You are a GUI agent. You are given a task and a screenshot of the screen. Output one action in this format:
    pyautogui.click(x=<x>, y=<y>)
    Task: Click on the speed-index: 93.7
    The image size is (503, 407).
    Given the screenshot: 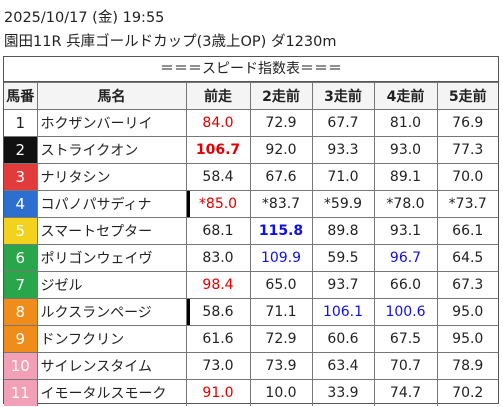 What is the action you would take?
    pyautogui.click(x=343, y=285)
    